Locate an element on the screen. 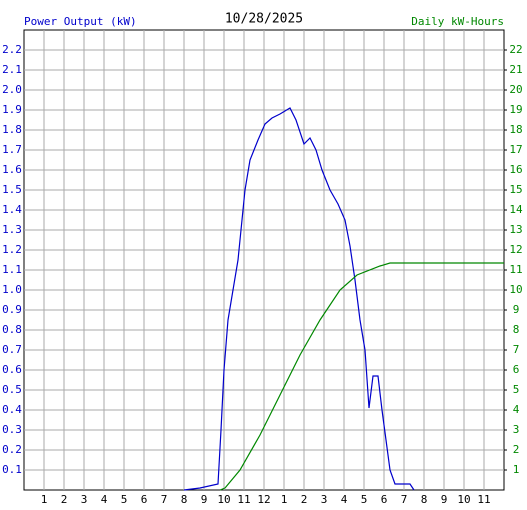 The height and width of the screenshot is (510, 527). y2-tick-label: 12 is located at coordinates (515, 249).